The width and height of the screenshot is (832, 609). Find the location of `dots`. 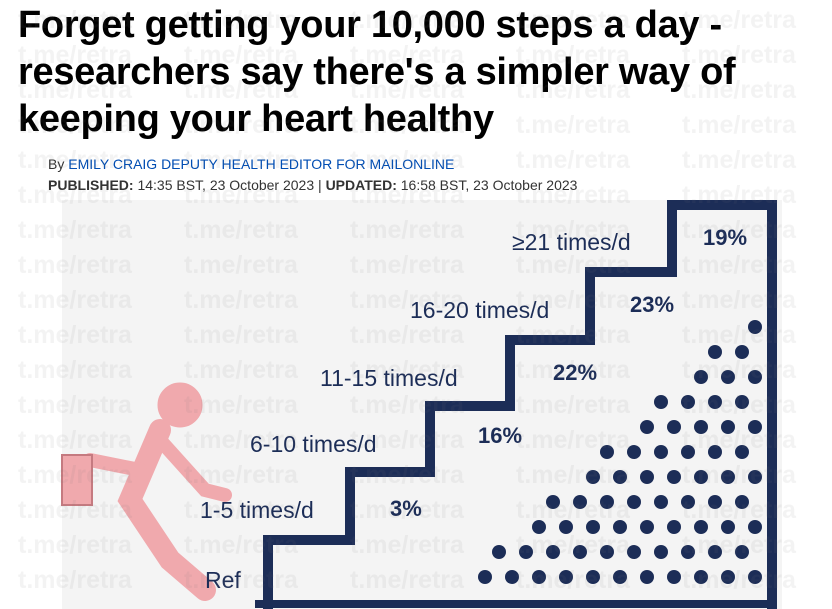

dots is located at coordinates (620, 452).